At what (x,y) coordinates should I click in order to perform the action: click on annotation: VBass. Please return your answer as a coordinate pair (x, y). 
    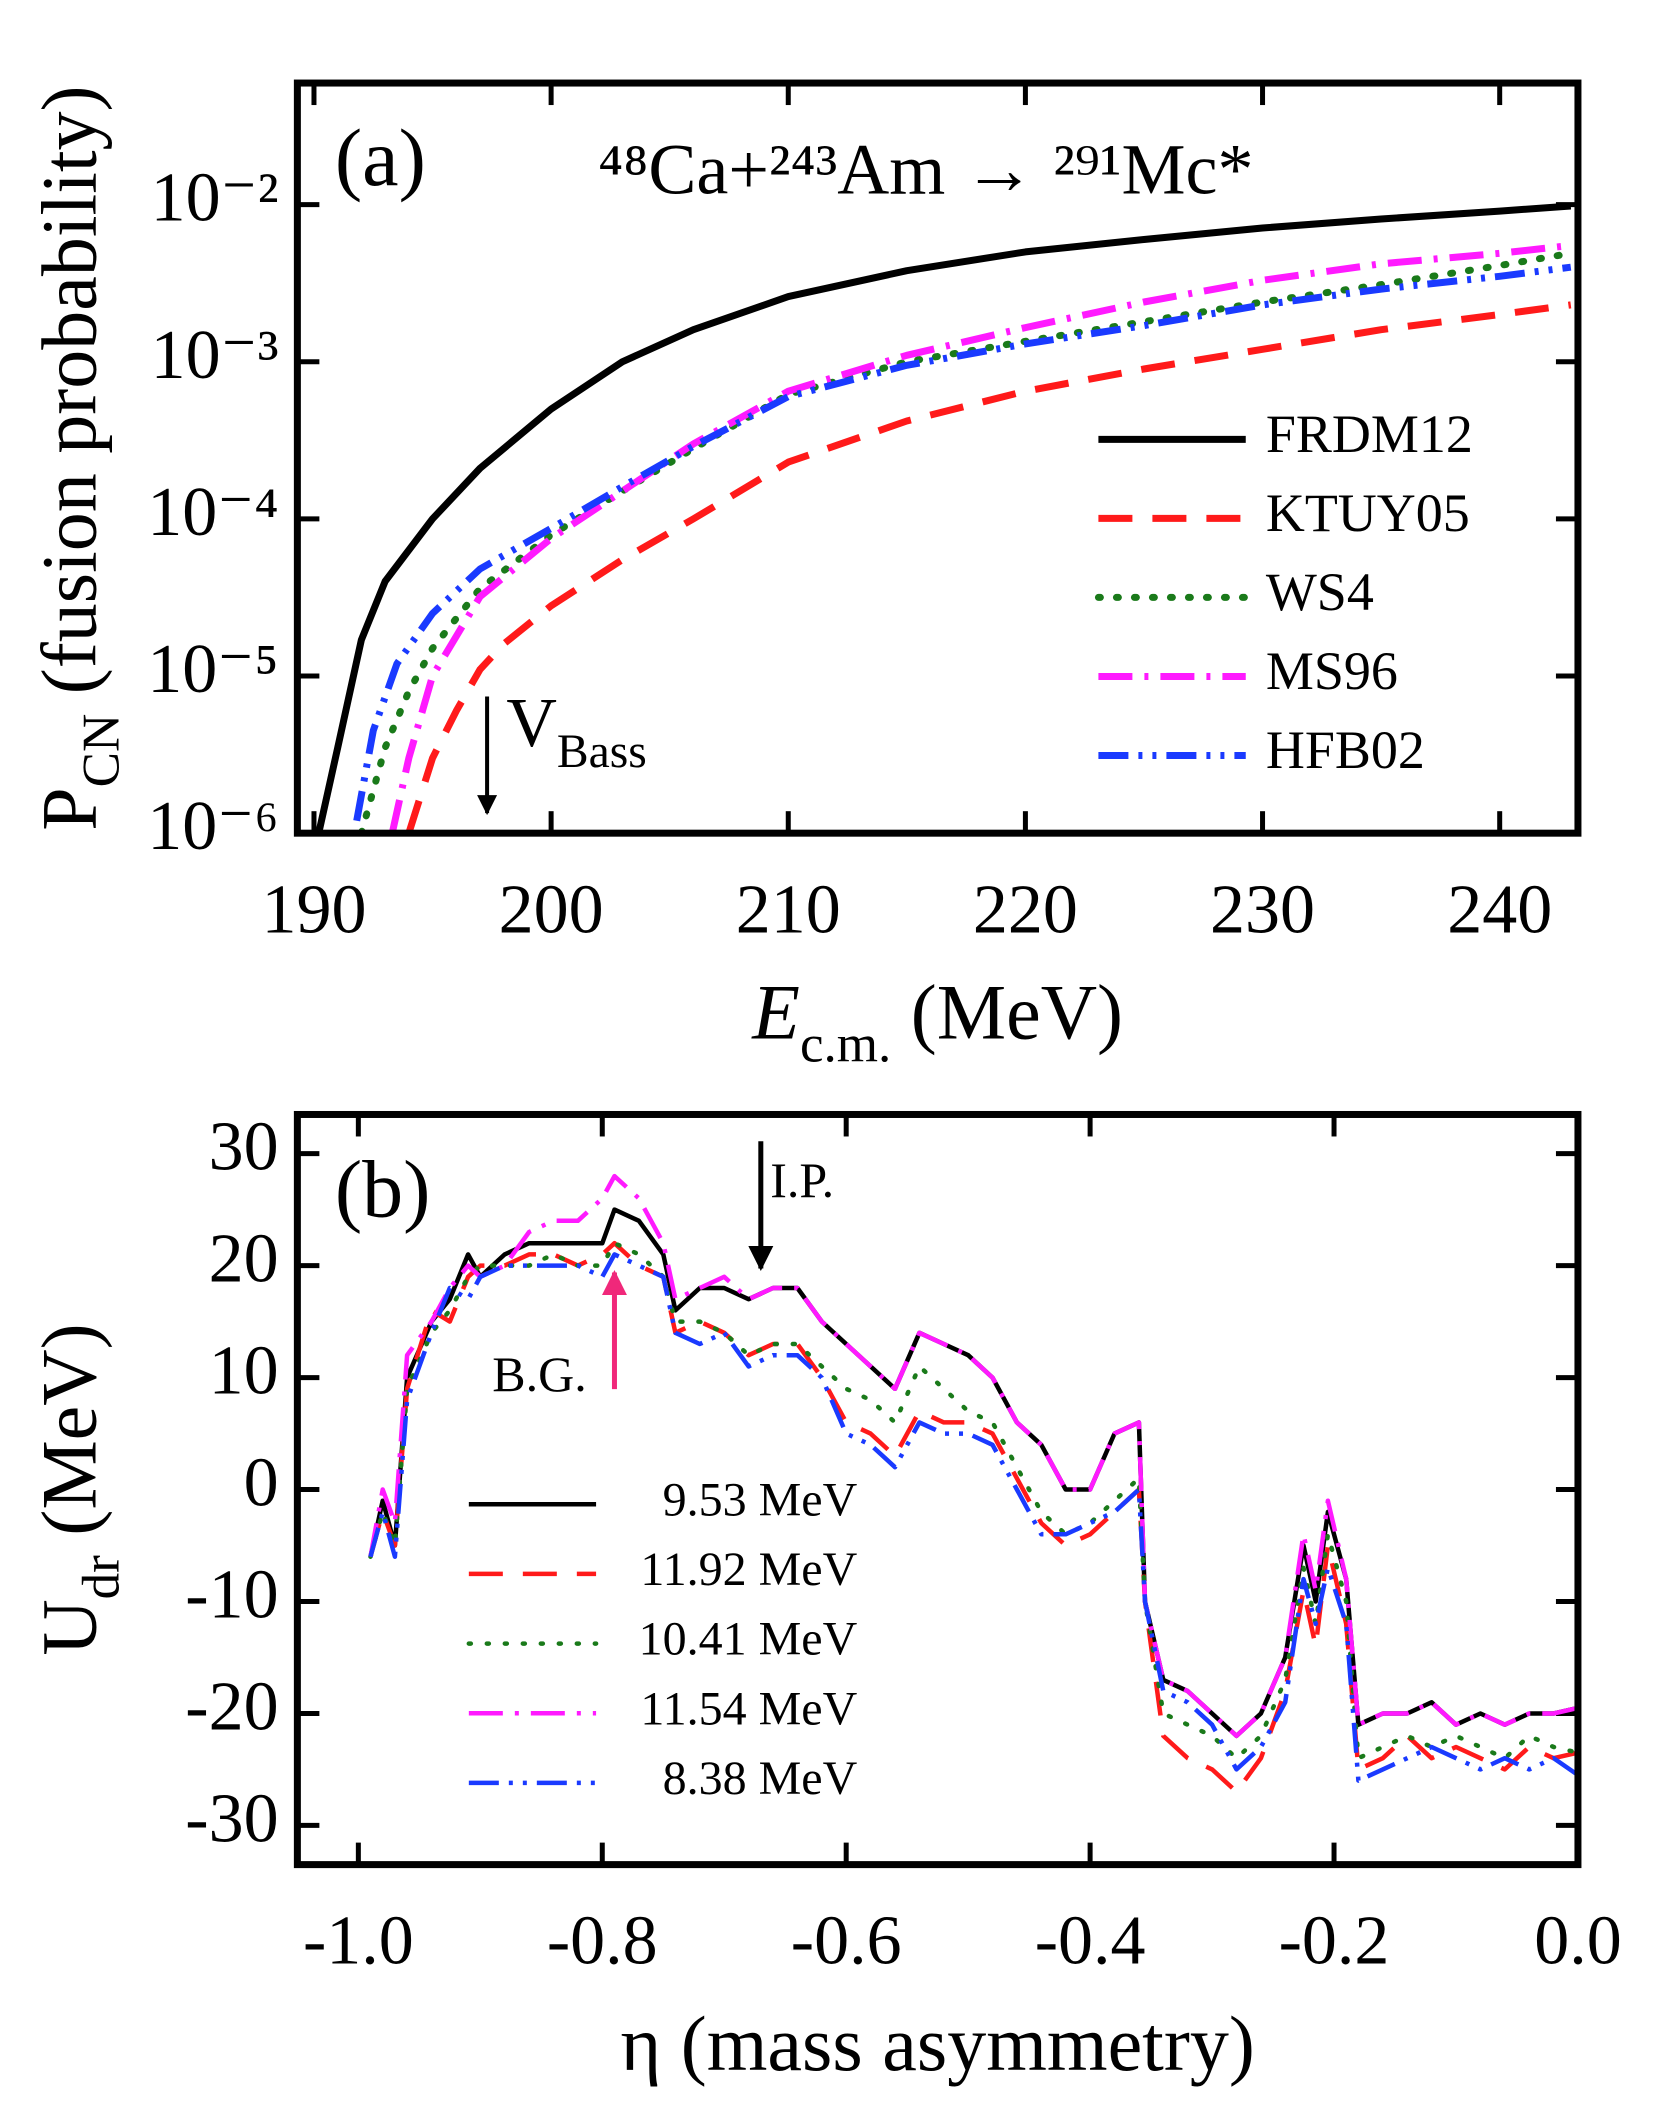
    Looking at the image, I should click on (576, 731).